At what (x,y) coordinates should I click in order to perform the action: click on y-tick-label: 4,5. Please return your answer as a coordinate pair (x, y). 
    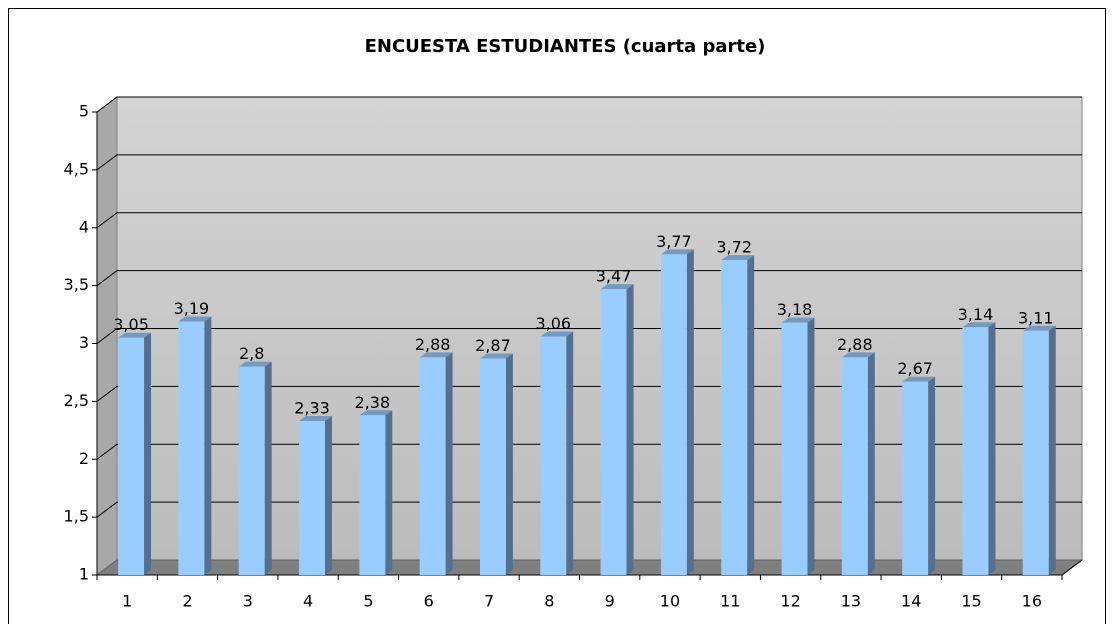
    Looking at the image, I should click on (76, 168).